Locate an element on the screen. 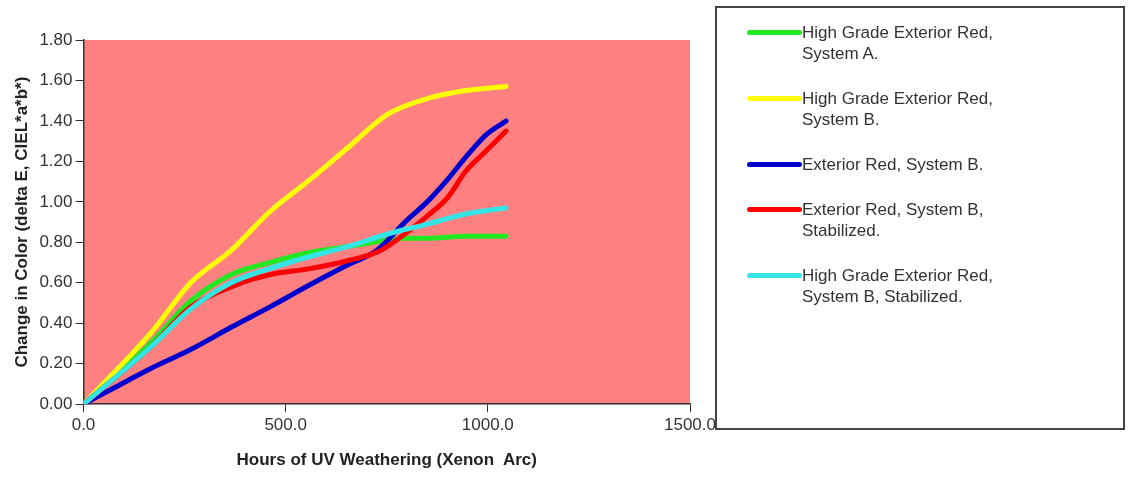 The width and height of the screenshot is (1131, 485). y-tick-label: 0.60 is located at coordinates (56, 282).